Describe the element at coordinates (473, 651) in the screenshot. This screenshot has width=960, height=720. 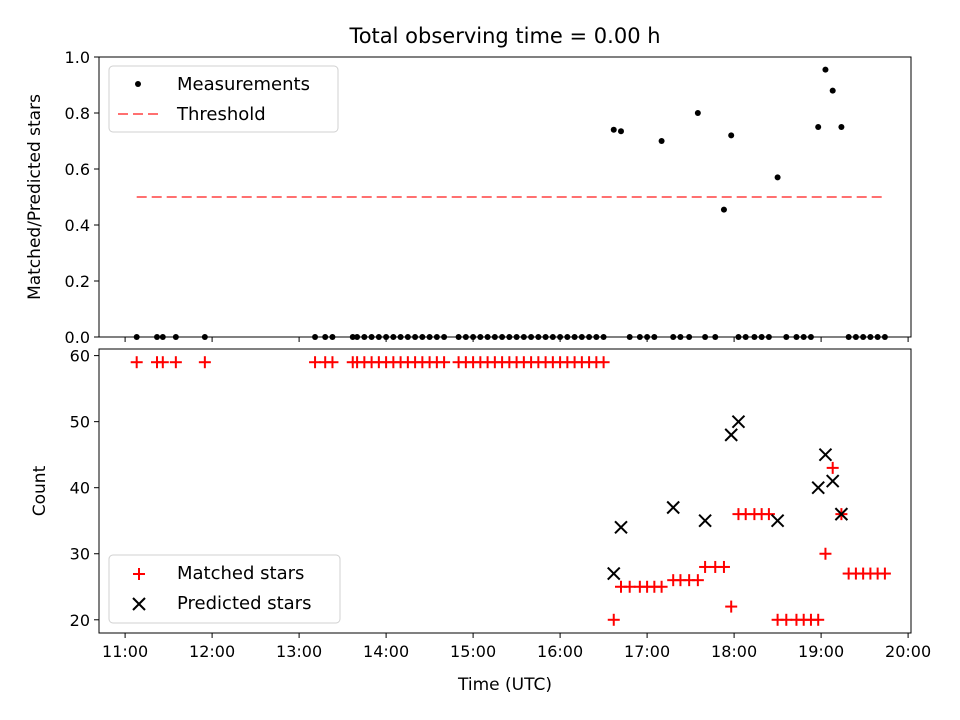
I see `x-tick-label: 15:00` at that location.